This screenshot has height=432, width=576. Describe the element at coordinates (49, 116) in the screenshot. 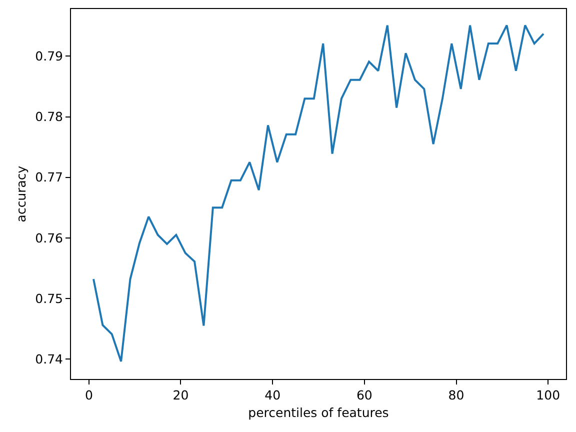

I see `y-tick-label: 0.78` at that location.